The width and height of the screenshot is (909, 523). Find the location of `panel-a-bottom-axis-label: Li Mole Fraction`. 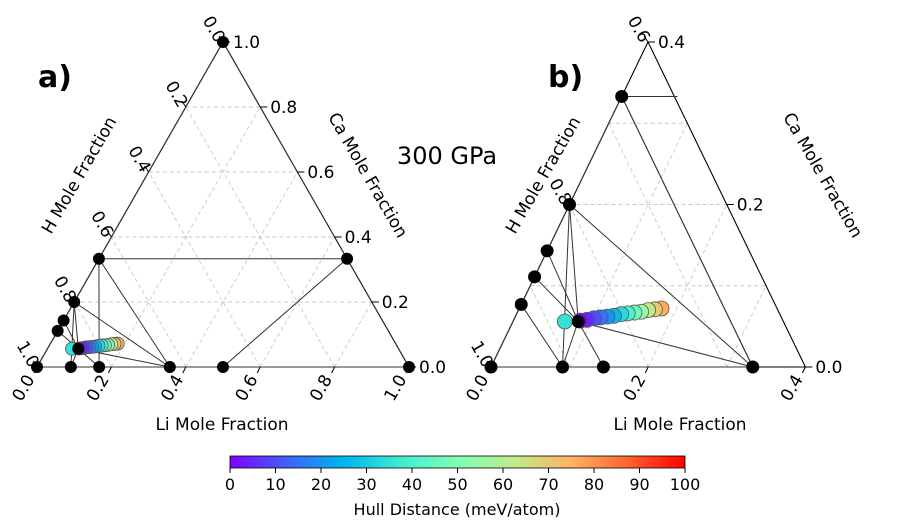

panel-a-bottom-axis-label: Li Mole Fraction is located at coordinates (221, 425).